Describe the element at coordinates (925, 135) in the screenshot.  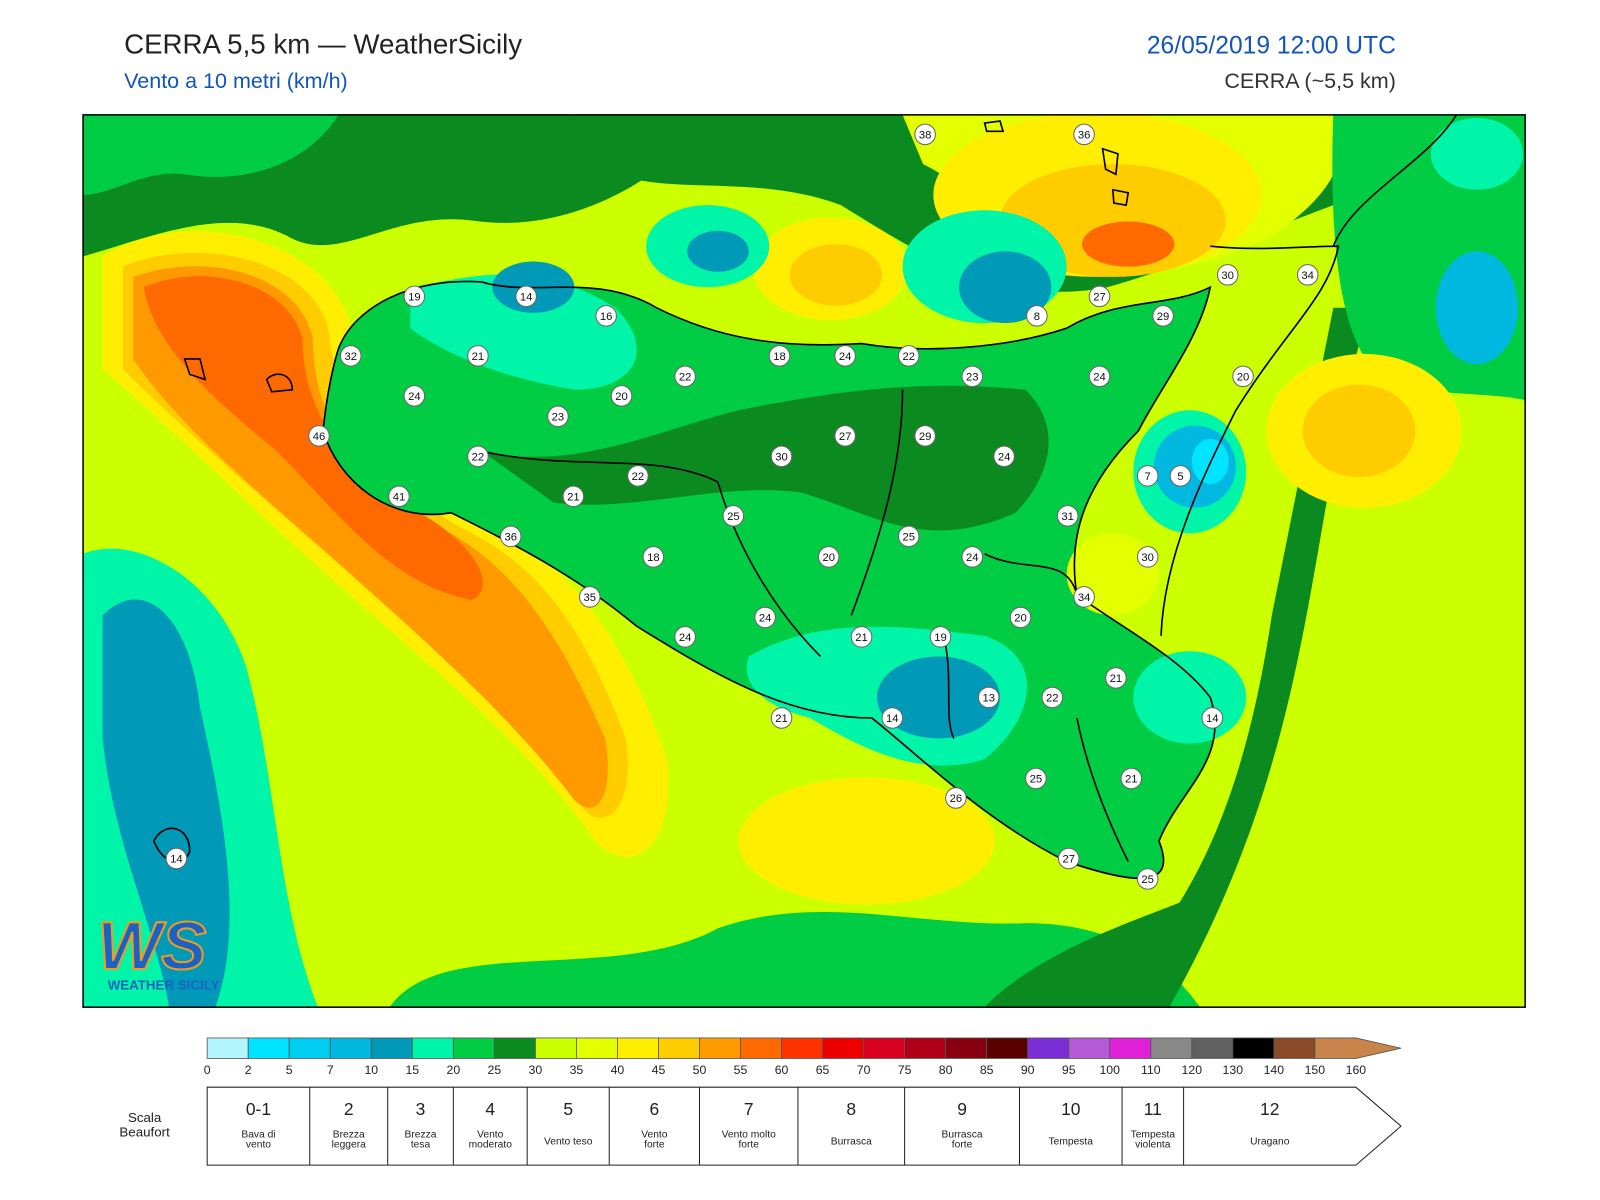
I see `station-value: 38` at that location.